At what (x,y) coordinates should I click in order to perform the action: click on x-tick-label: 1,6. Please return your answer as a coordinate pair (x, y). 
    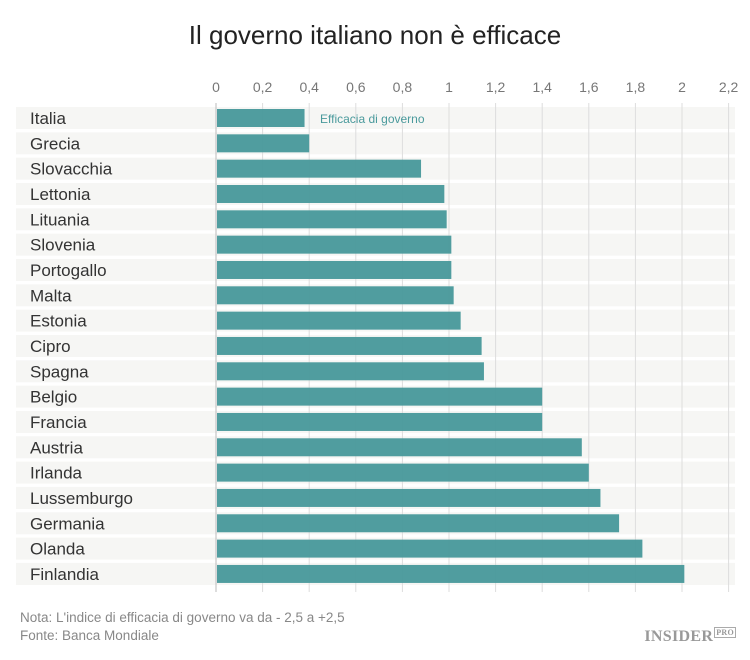
    Looking at the image, I should click on (589, 87).